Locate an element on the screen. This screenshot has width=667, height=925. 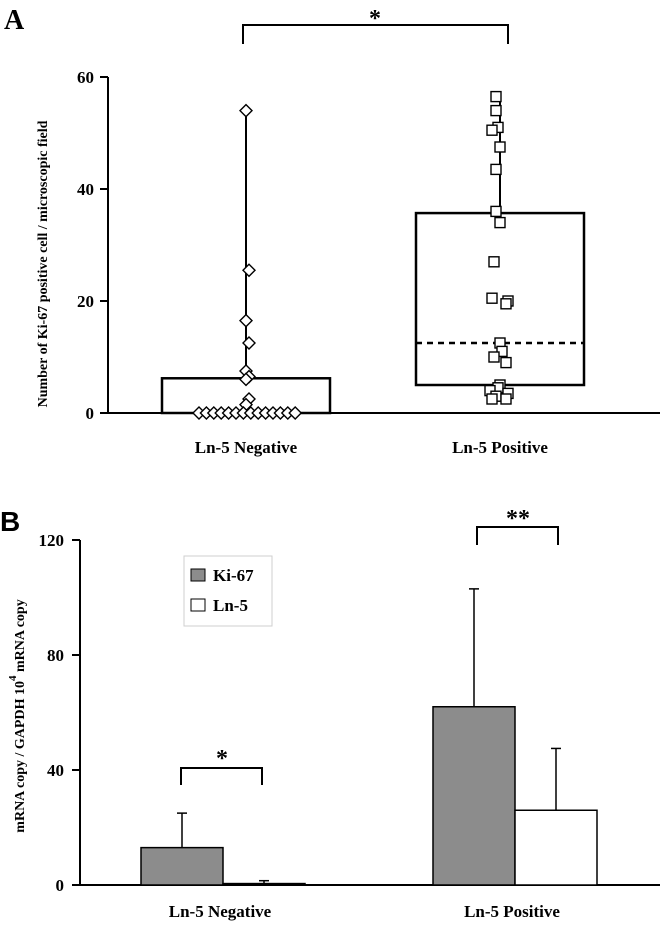
panel-b-y-tick-label: 120 is located at coordinates (52, 540).